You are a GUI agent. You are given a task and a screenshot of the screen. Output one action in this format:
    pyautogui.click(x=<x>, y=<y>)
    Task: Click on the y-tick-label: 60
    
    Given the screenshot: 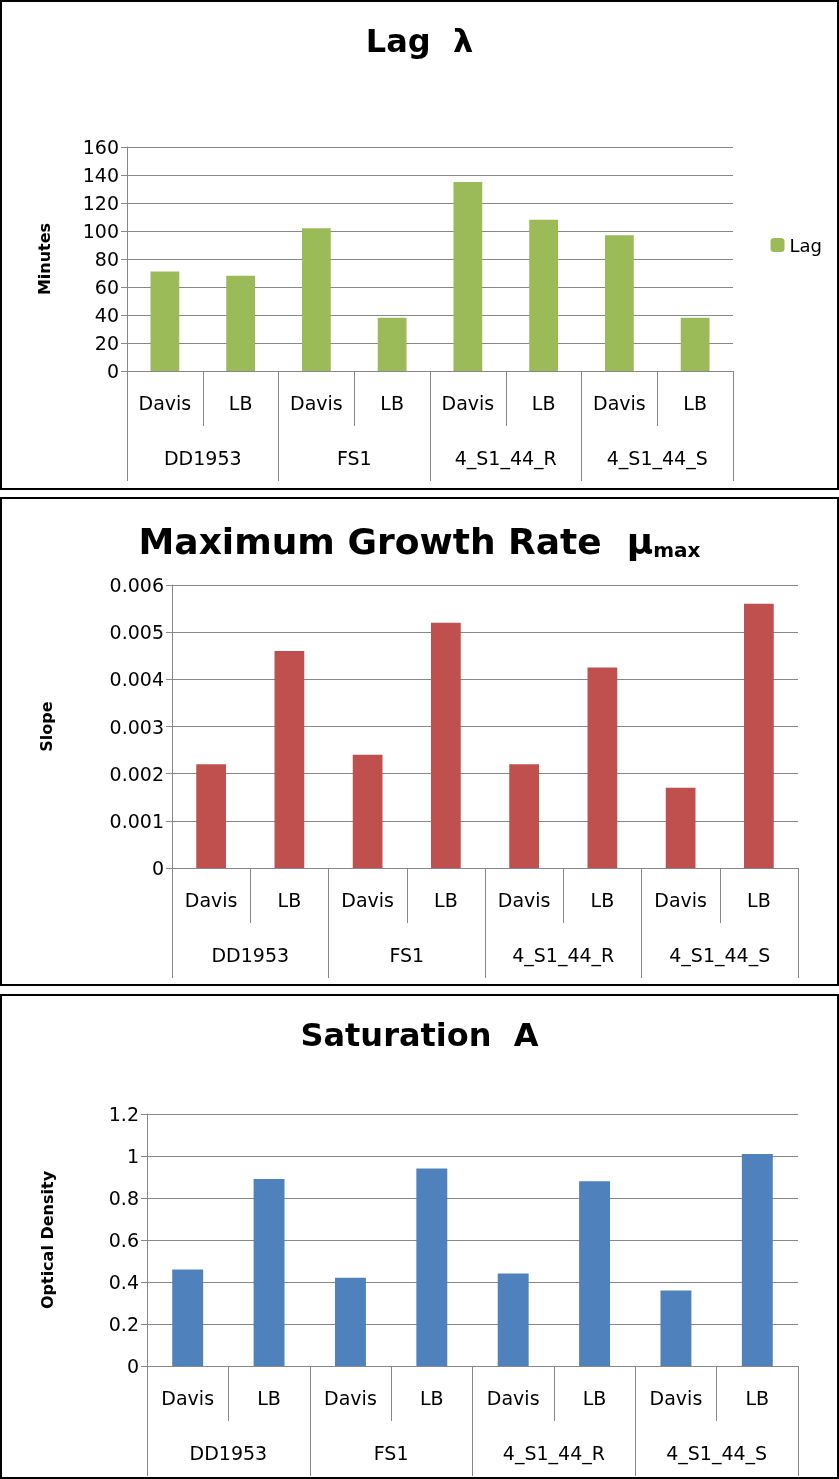 What is the action you would take?
    pyautogui.click(x=106, y=287)
    